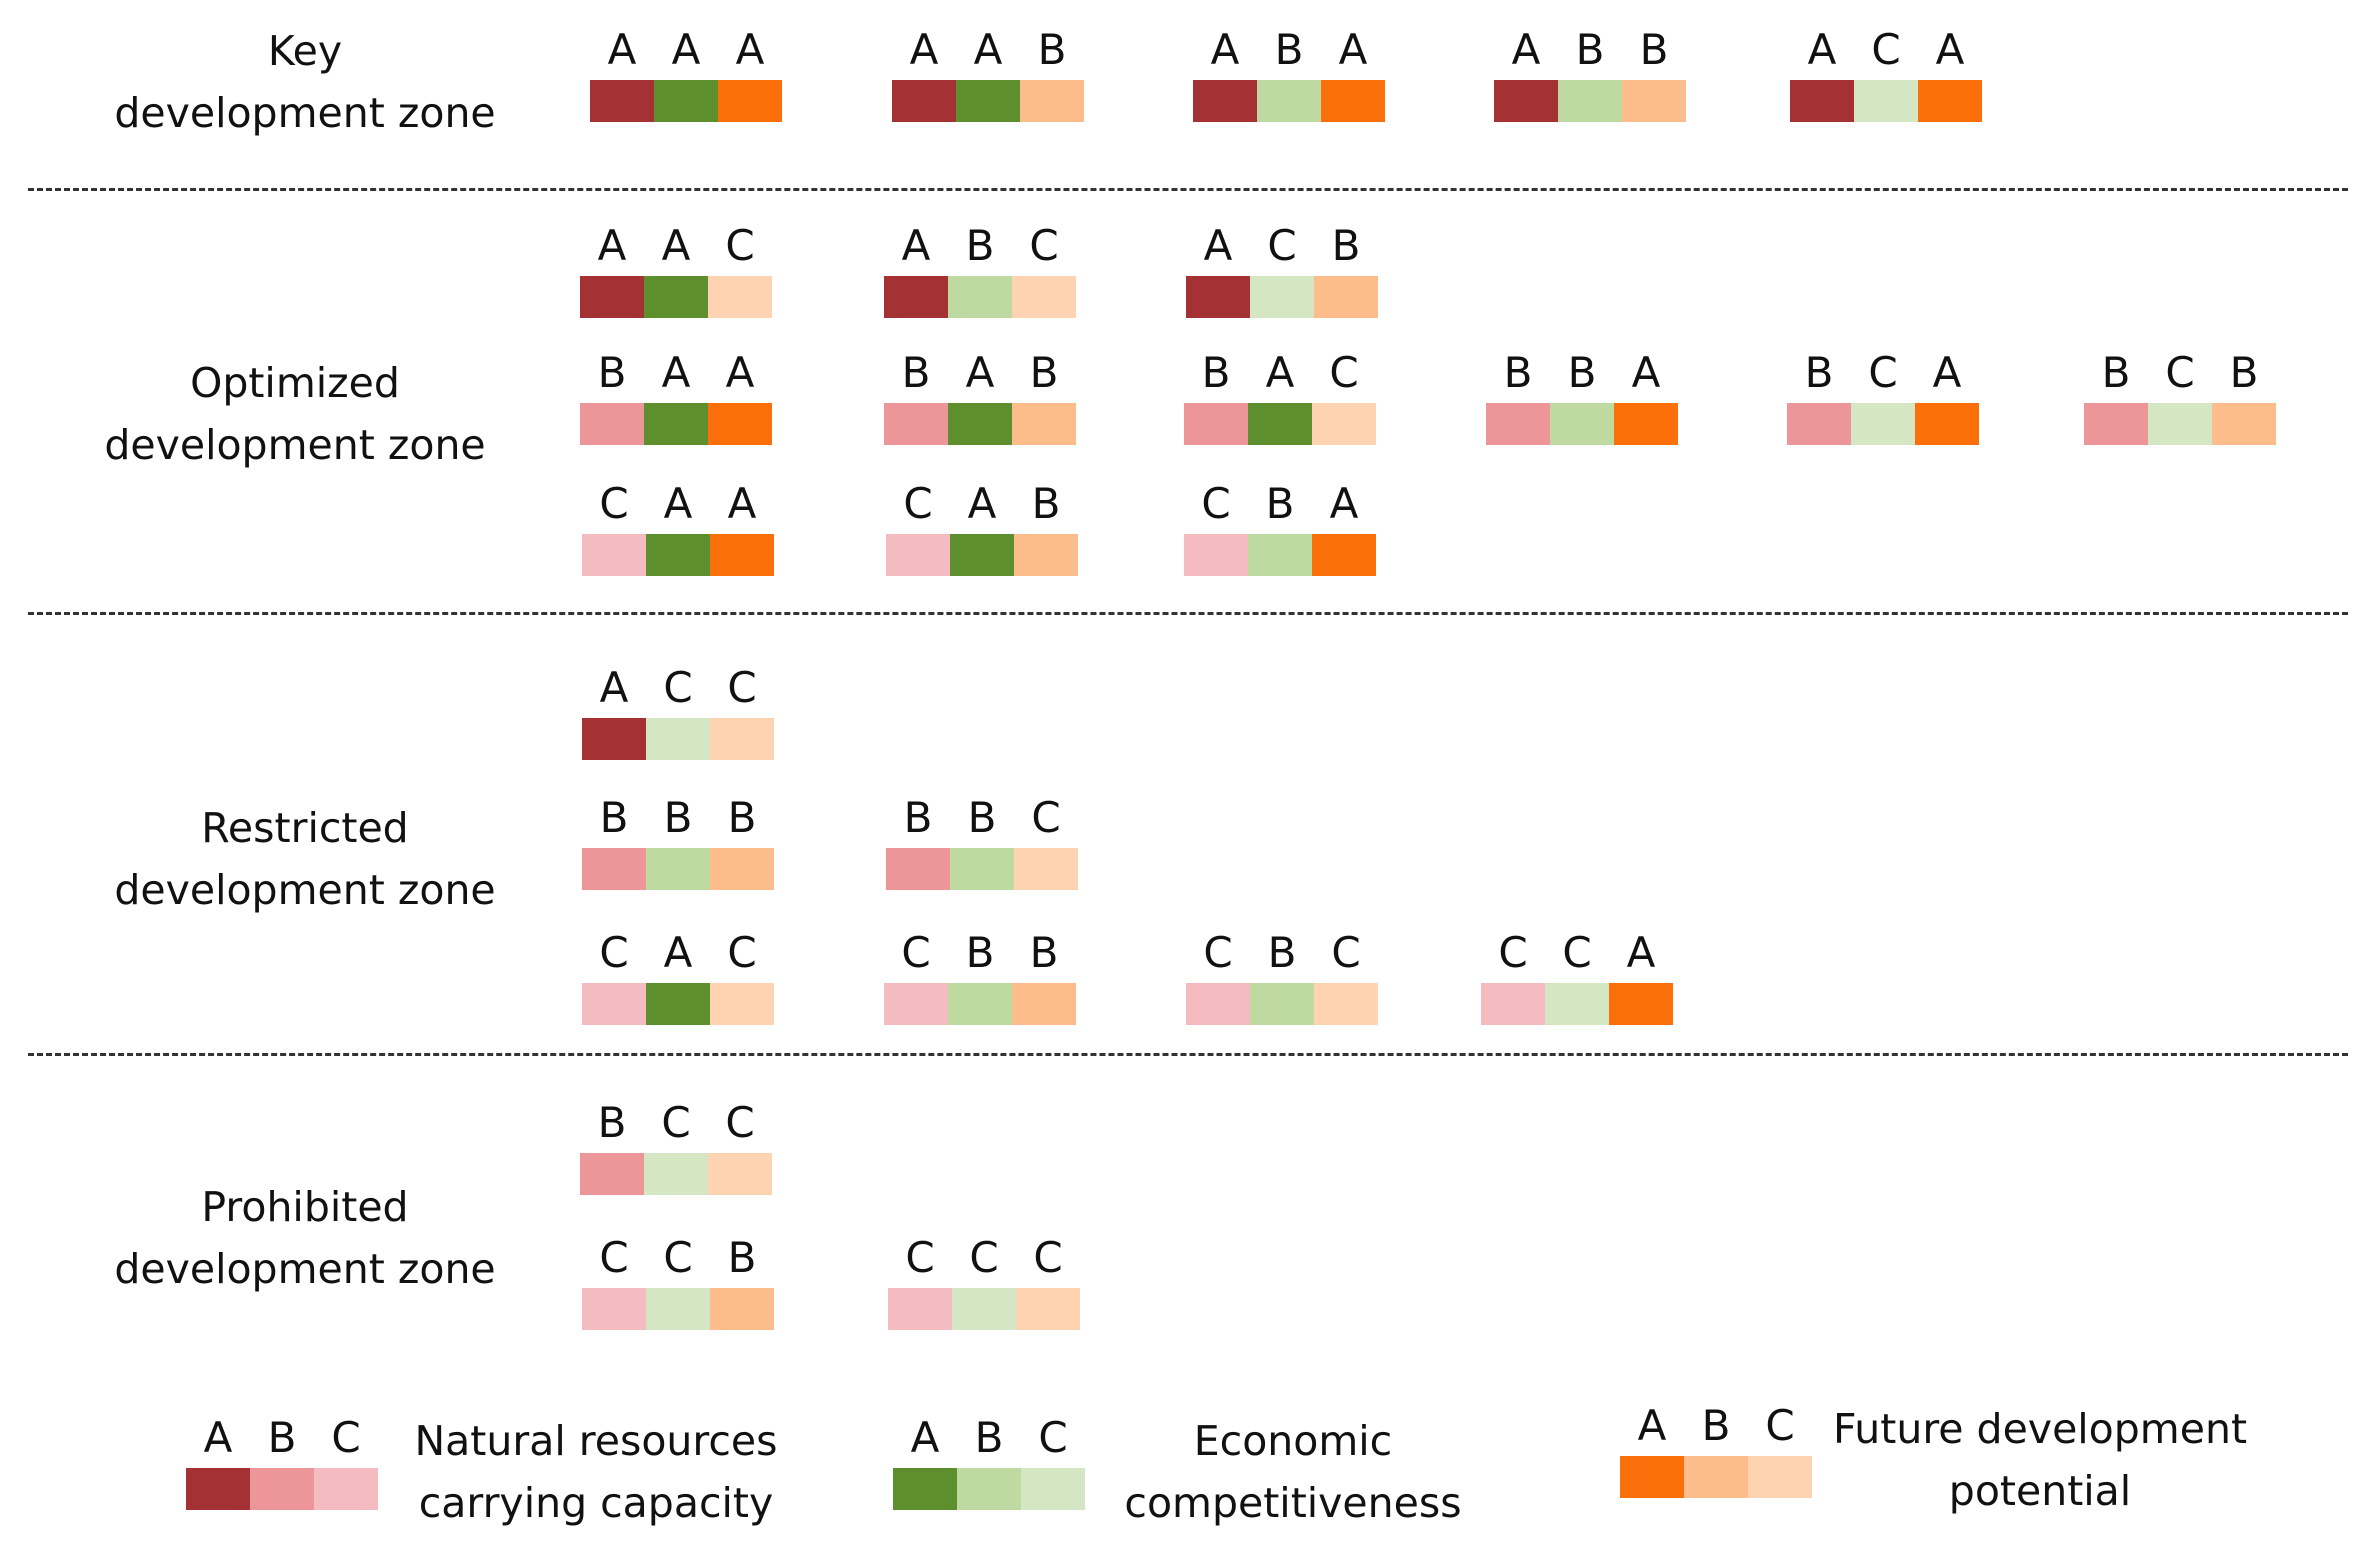 The height and width of the screenshot is (1550, 2372). I want to click on legend-natural-letter: C, so click(346, 1437).